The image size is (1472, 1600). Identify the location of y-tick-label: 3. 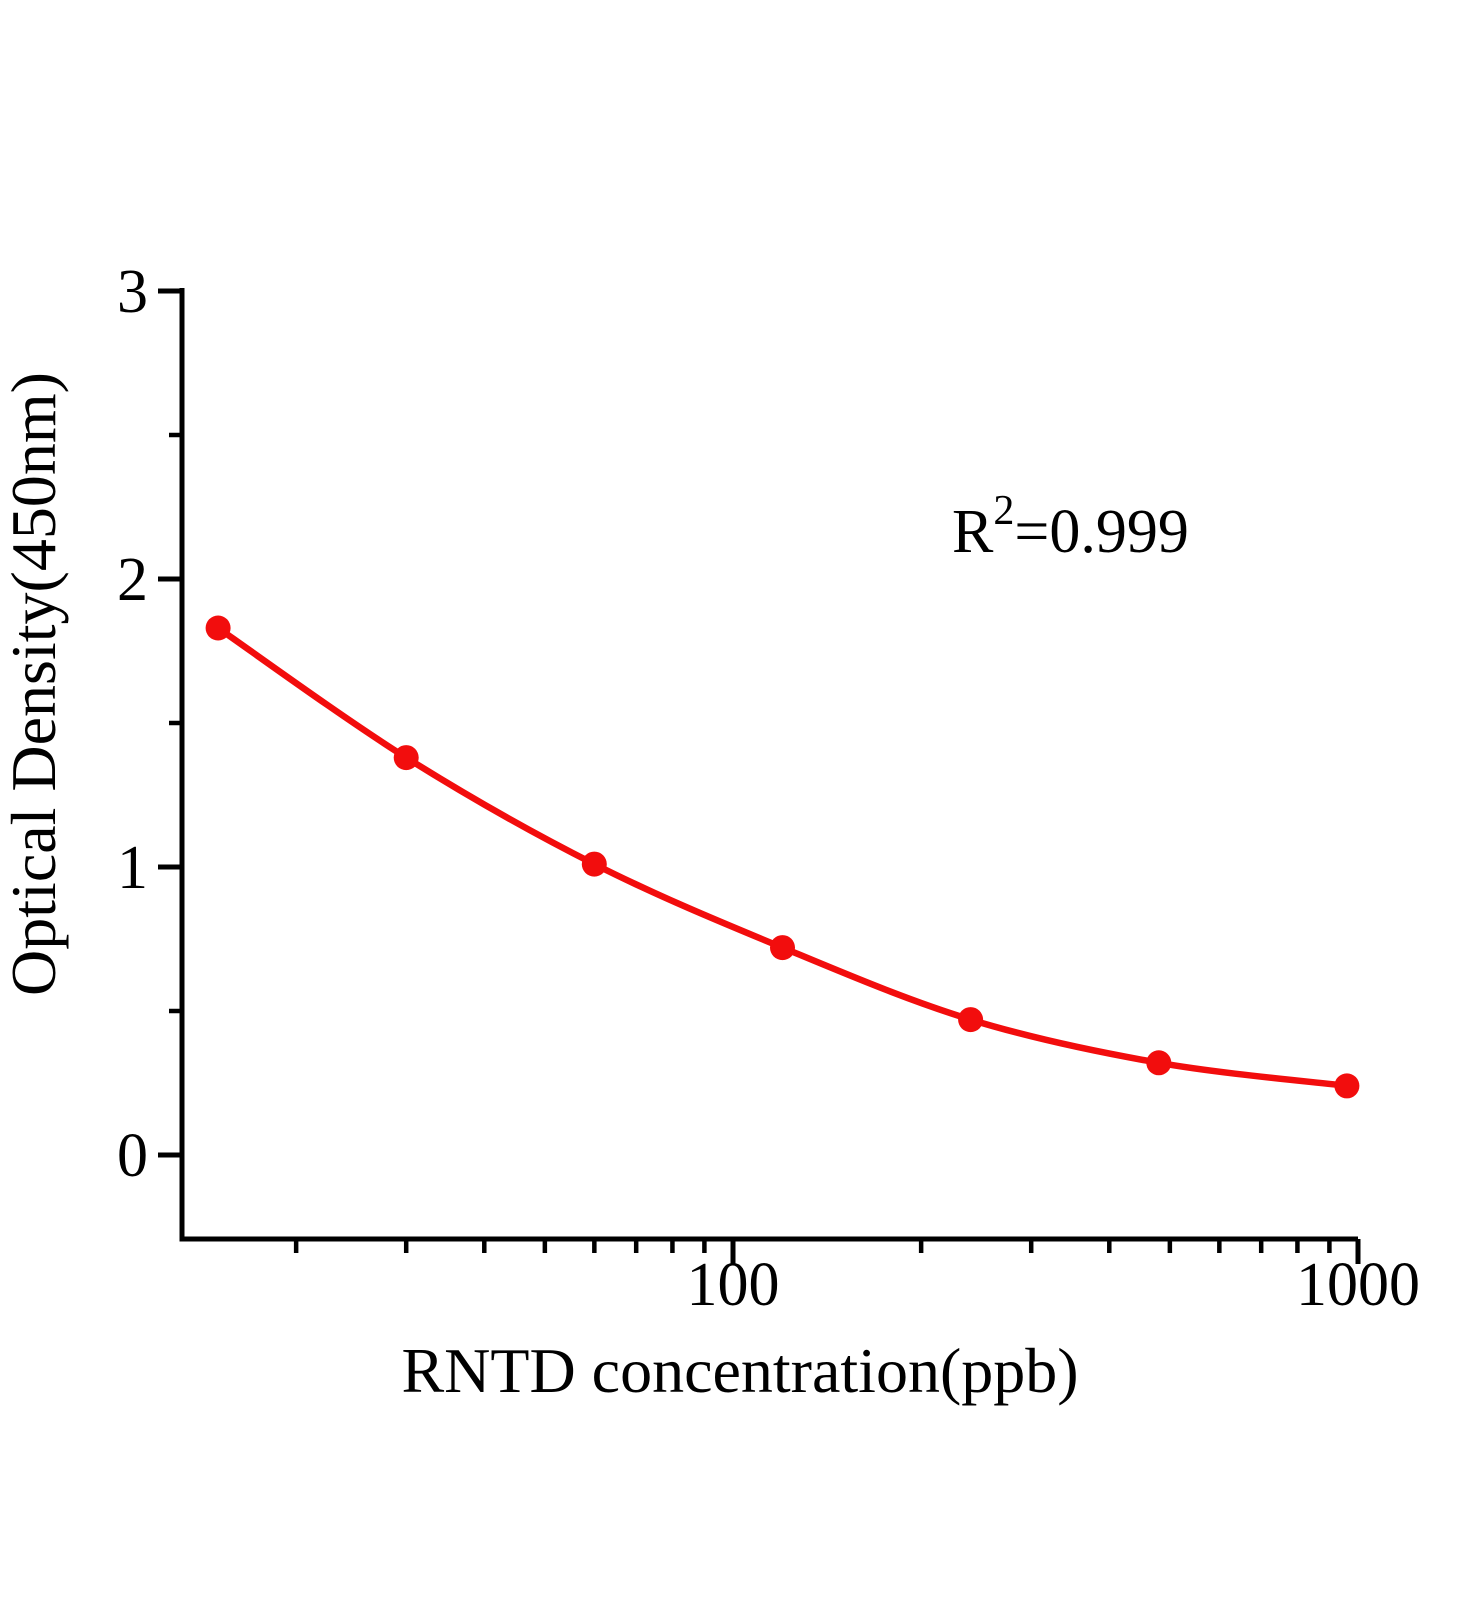
(132, 292).